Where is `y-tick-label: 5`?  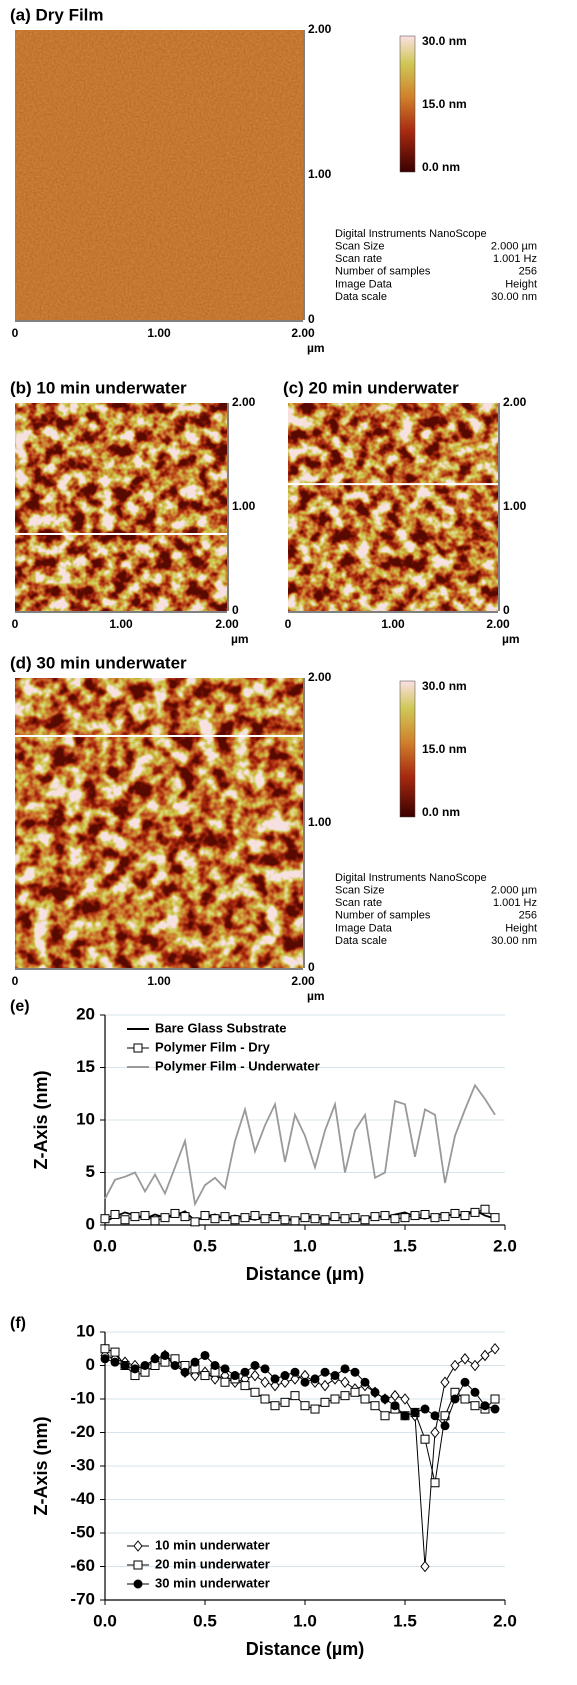 y-tick-label: 5 is located at coordinates (90, 1171).